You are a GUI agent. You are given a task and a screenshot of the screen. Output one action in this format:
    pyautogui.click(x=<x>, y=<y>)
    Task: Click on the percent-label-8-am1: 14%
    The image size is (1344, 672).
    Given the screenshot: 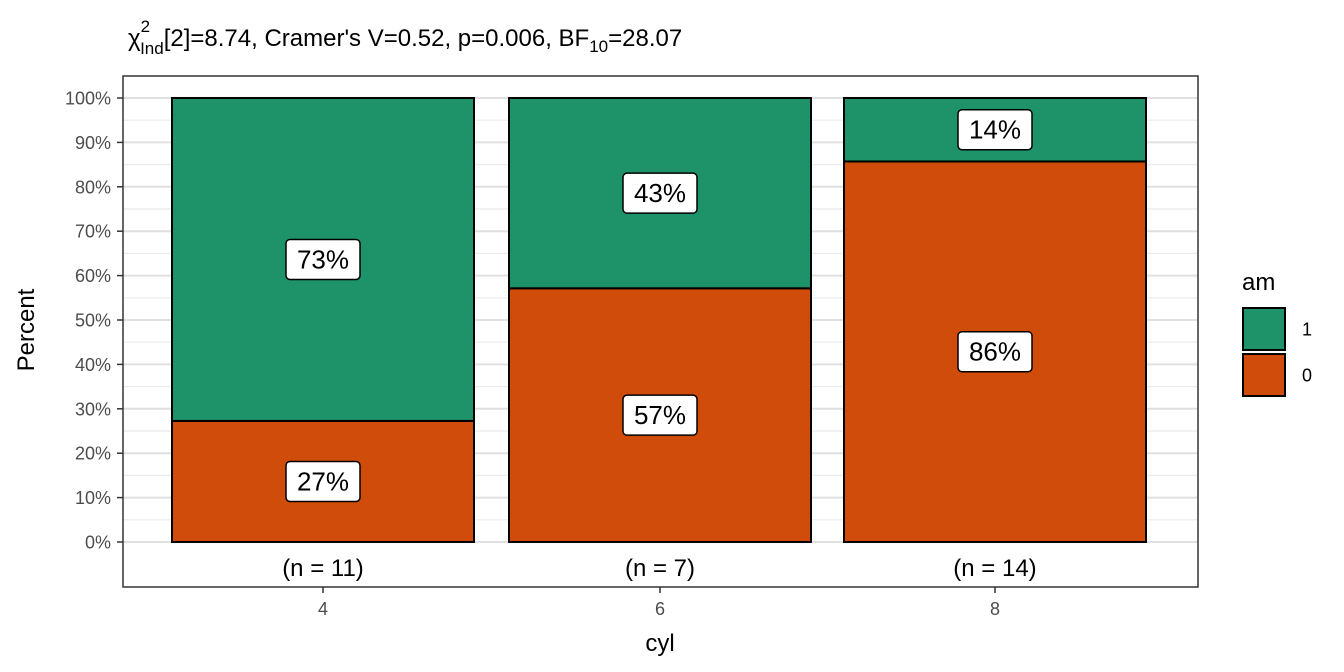 What is the action you would take?
    pyautogui.click(x=995, y=129)
    